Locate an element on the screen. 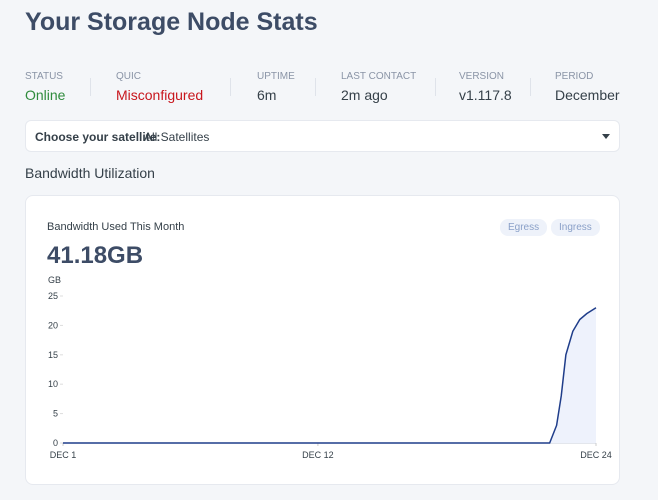  stat-value: 2m ago is located at coordinates (364, 95).